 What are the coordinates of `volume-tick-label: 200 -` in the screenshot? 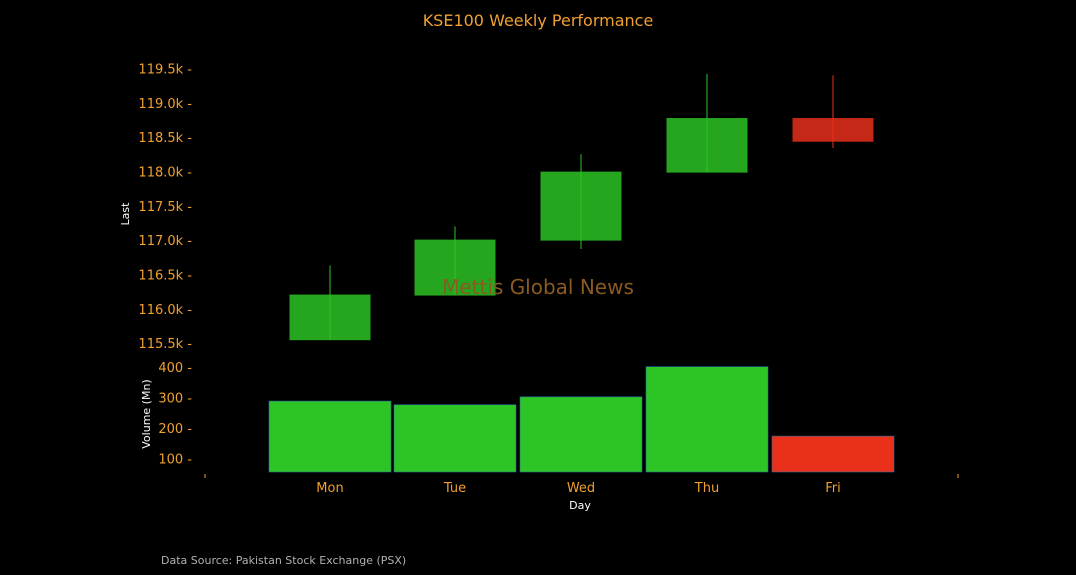 It's located at (175, 429).